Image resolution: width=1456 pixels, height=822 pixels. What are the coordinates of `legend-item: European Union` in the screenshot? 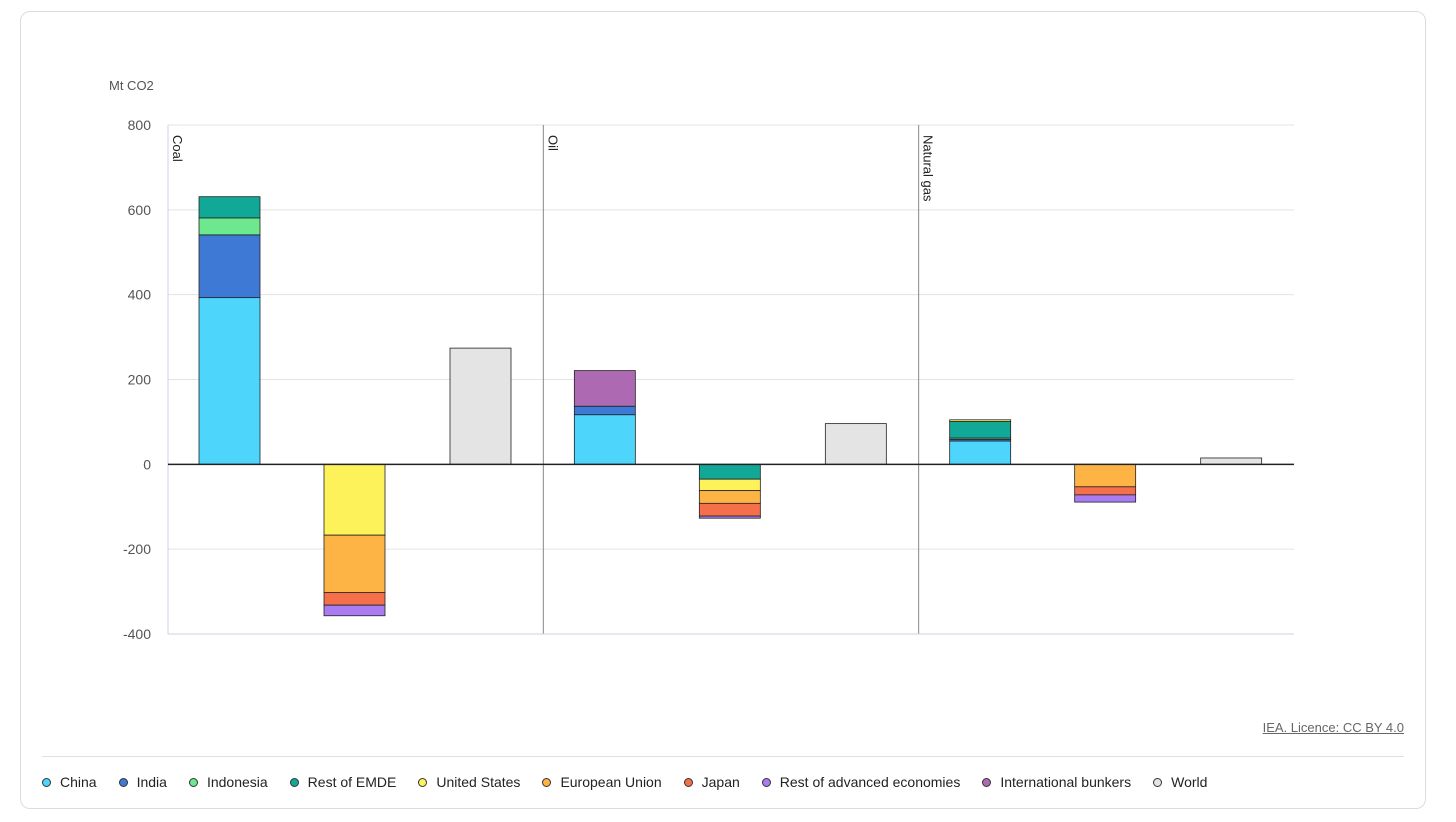 It's located at (602, 782).